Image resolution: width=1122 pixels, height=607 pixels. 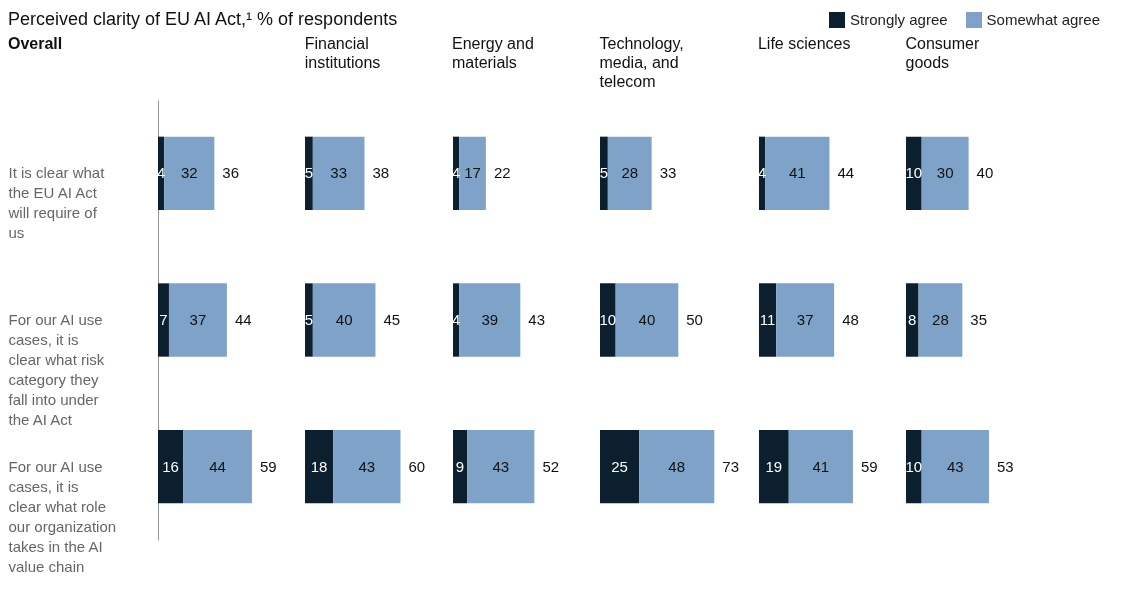 I want to click on data-label: 8, so click(x=912, y=319).